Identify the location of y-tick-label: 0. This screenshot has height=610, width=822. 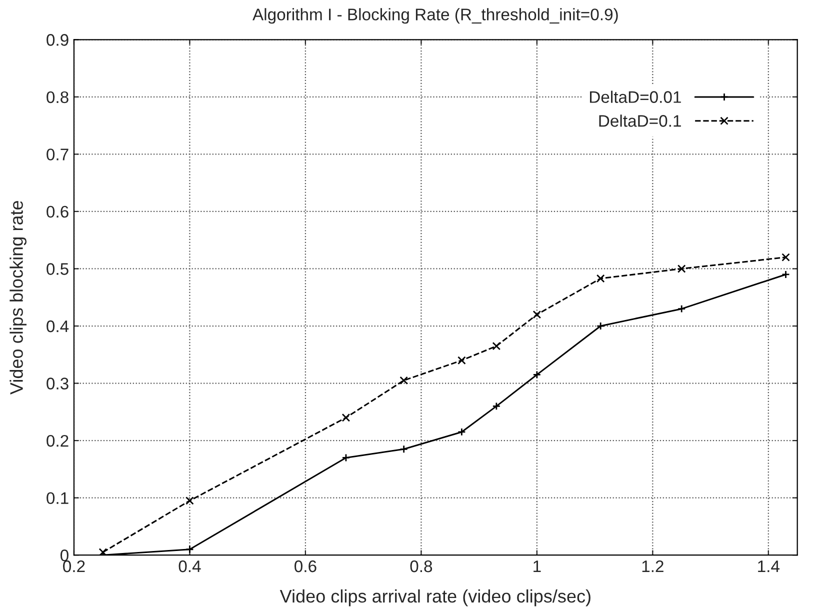
(64, 556).